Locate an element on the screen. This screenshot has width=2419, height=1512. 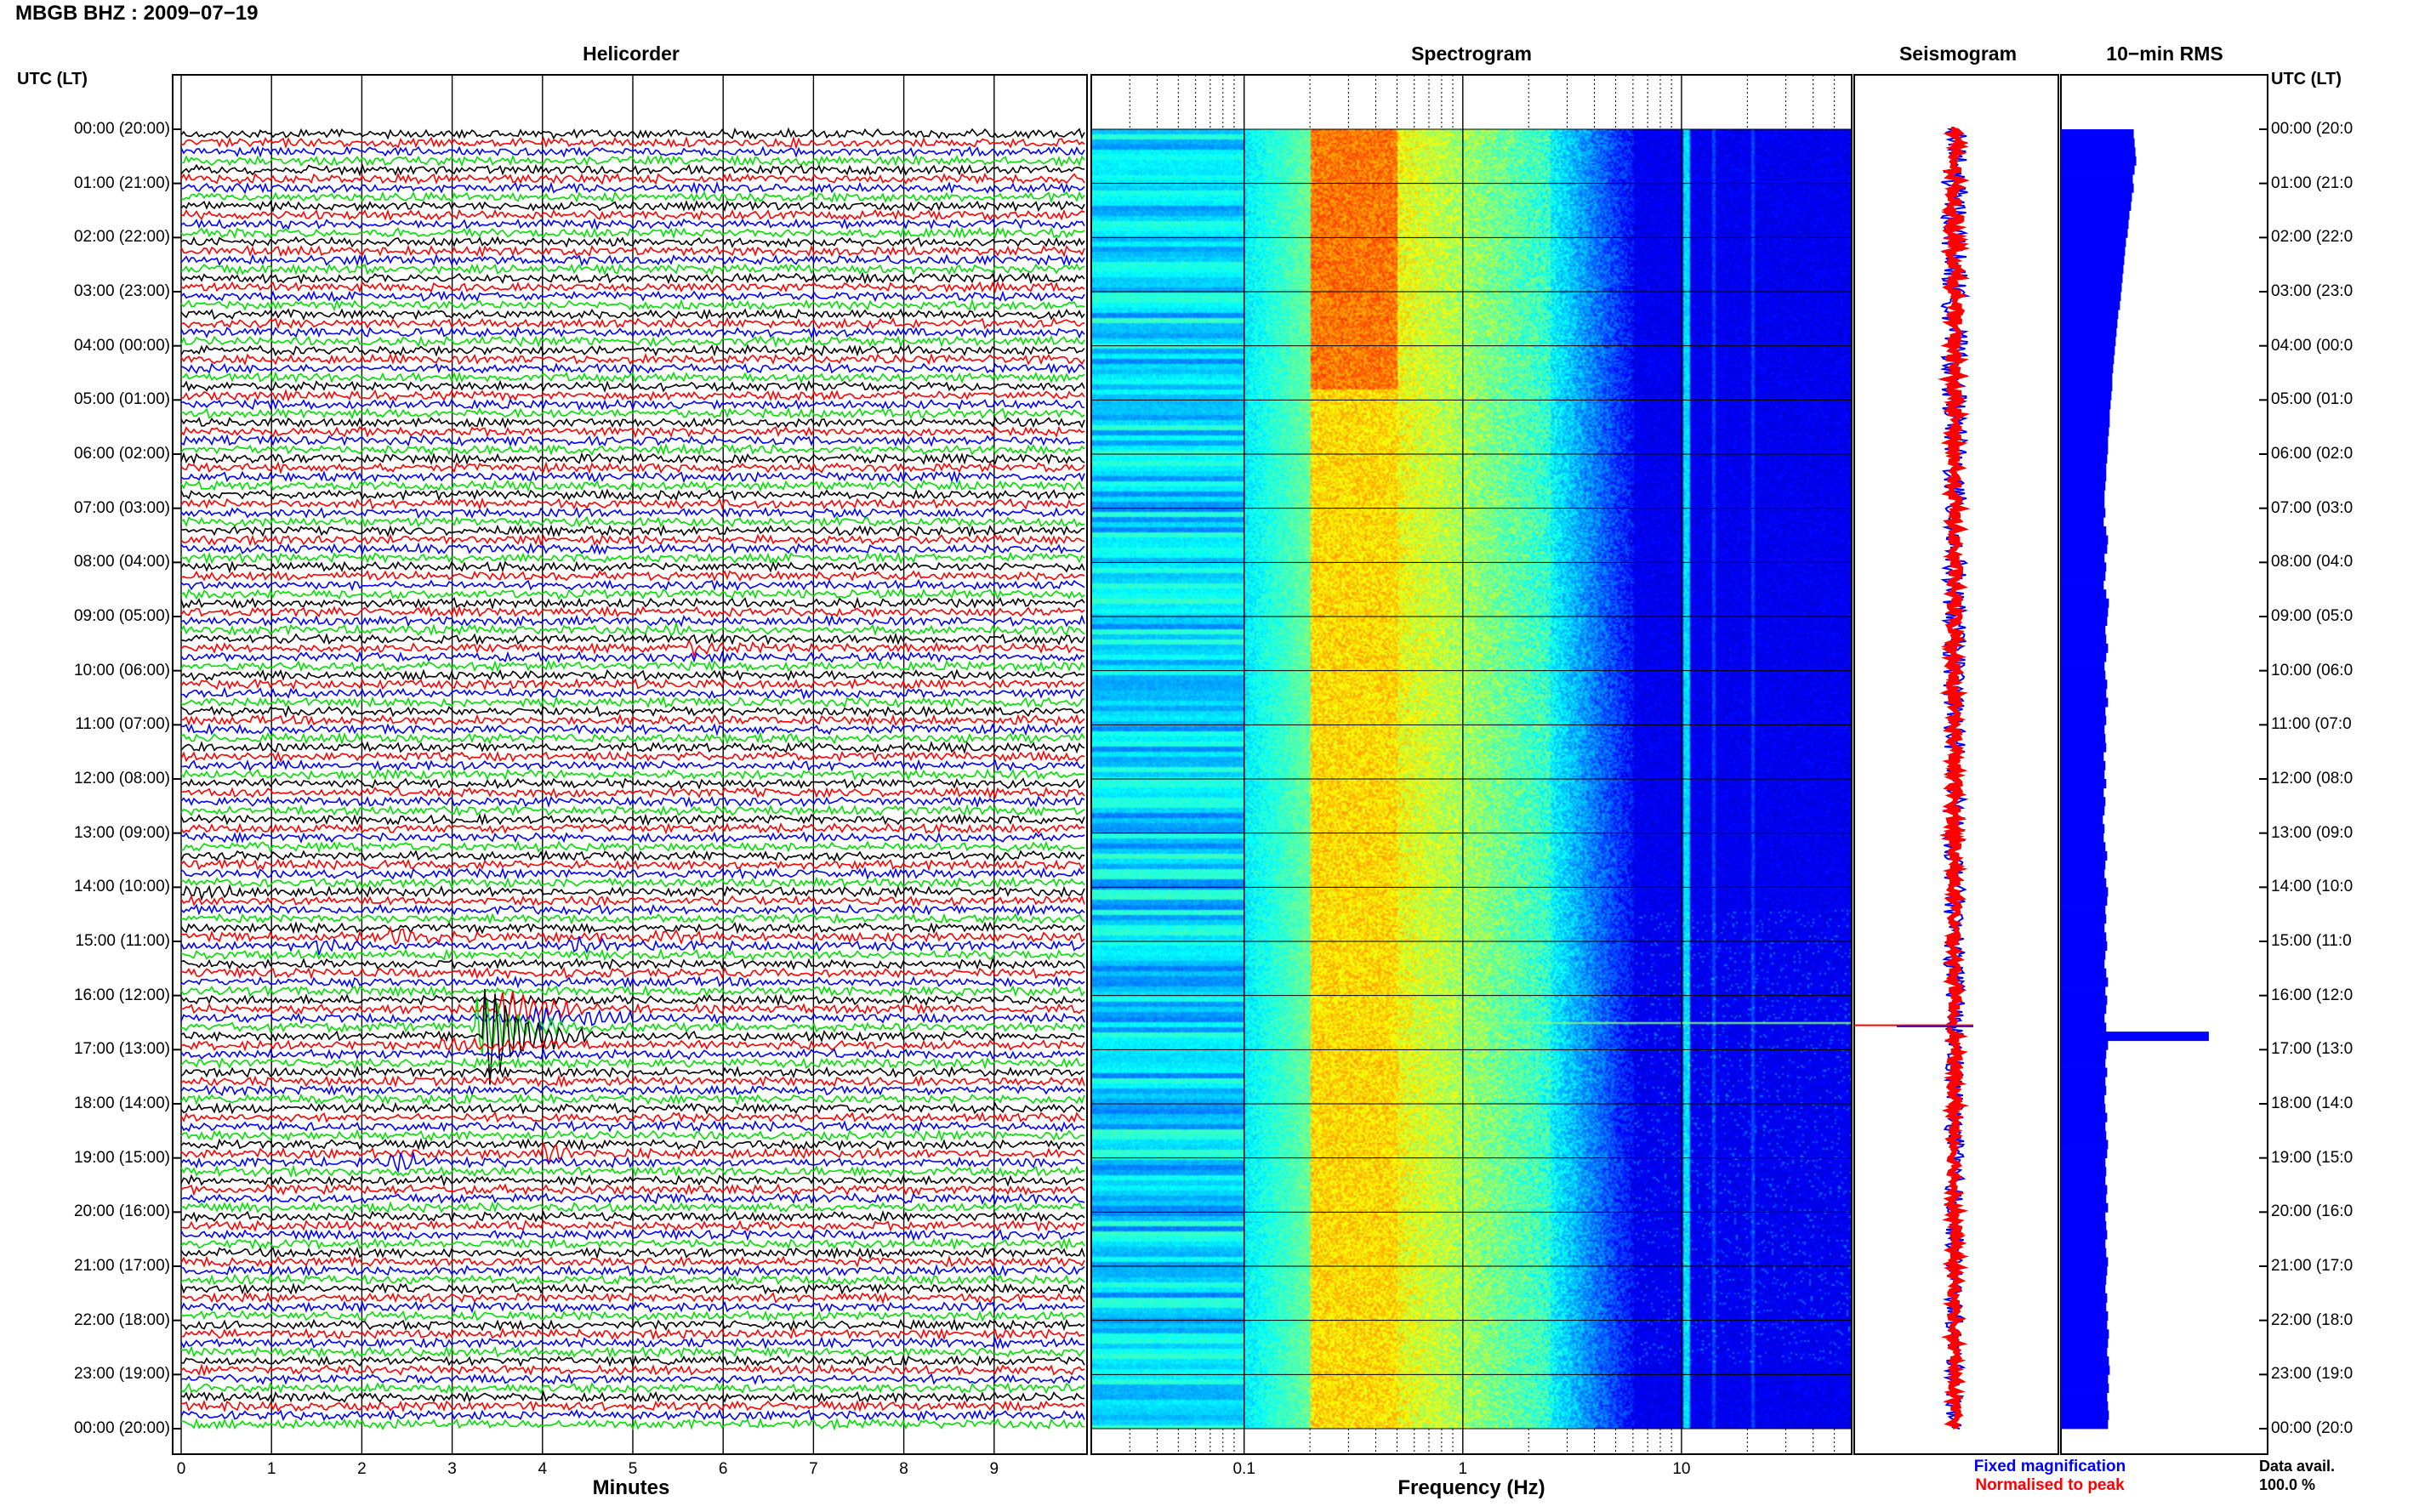
hour-label-right: 17:00 (13:0 is located at coordinates (2312, 1049).